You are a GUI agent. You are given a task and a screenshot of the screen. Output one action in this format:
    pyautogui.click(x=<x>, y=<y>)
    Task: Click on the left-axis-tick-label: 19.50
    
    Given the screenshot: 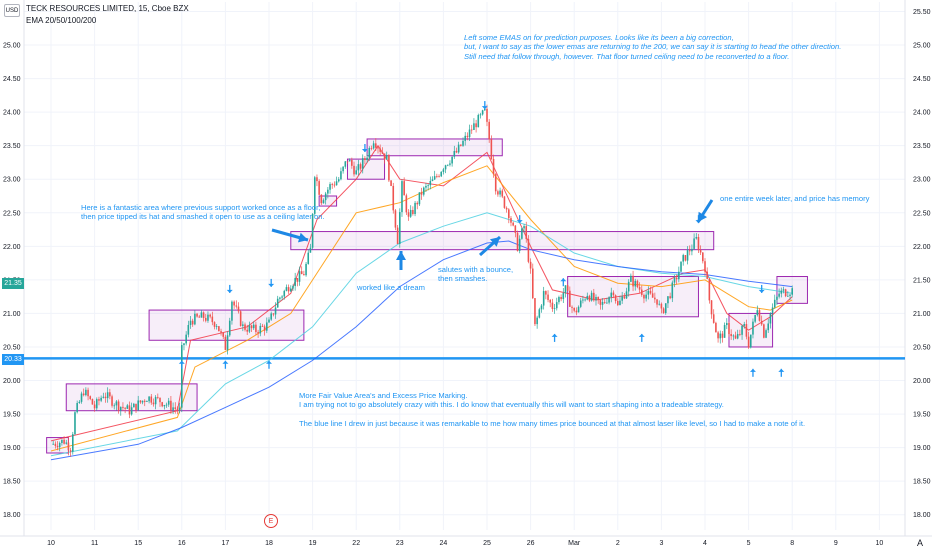 What is the action you would take?
    pyautogui.click(x=12, y=415)
    